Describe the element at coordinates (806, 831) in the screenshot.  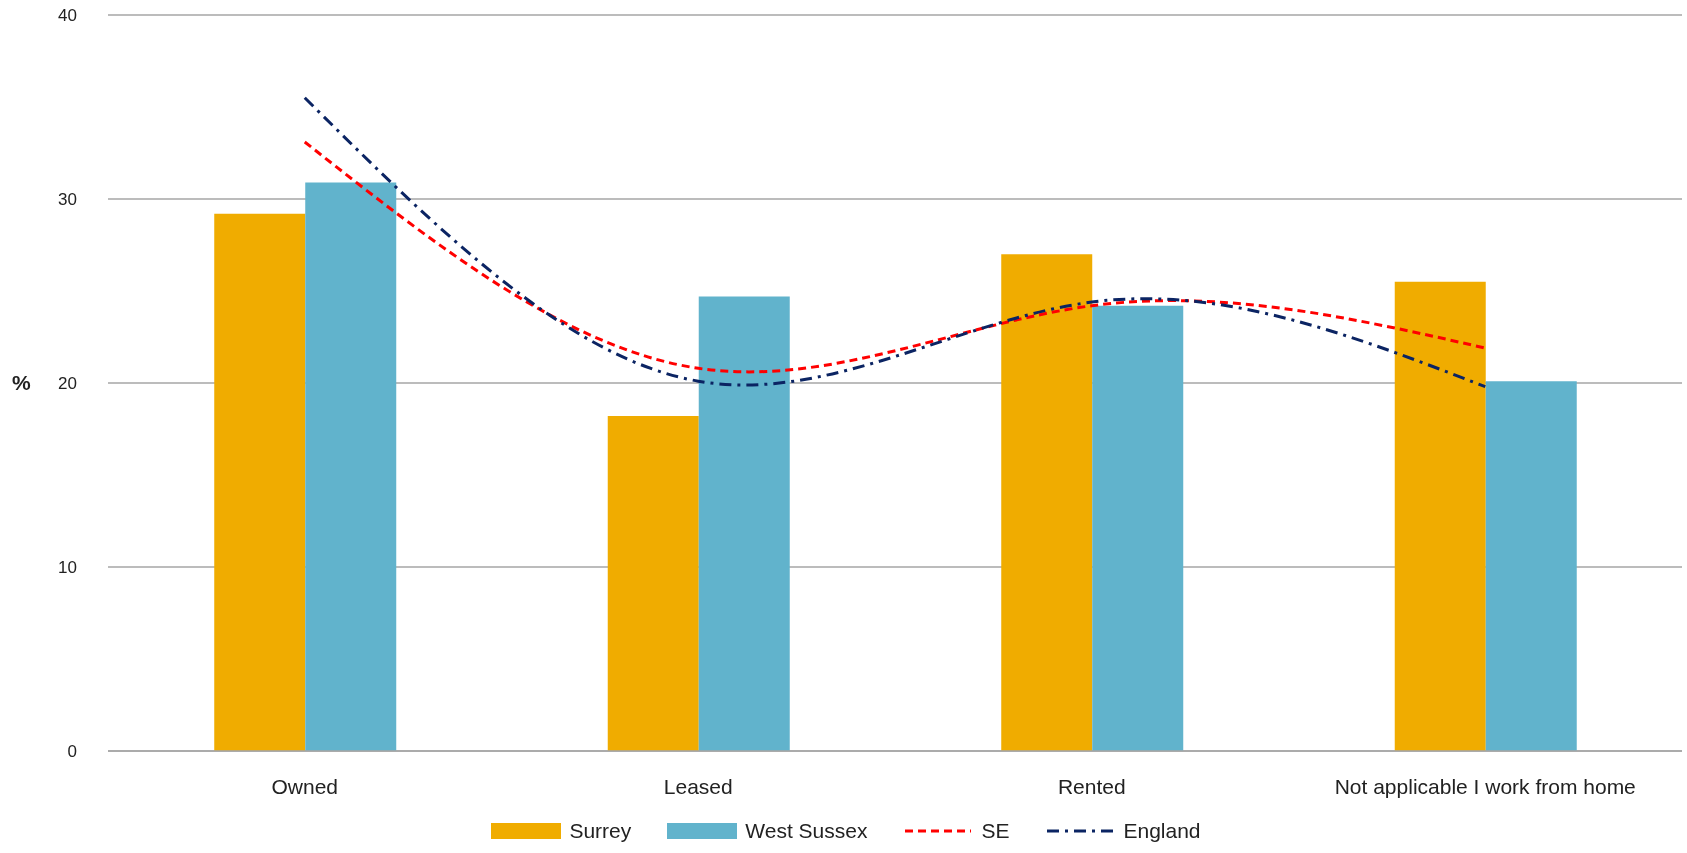
I see `legend-label: West Sussex` at that location.